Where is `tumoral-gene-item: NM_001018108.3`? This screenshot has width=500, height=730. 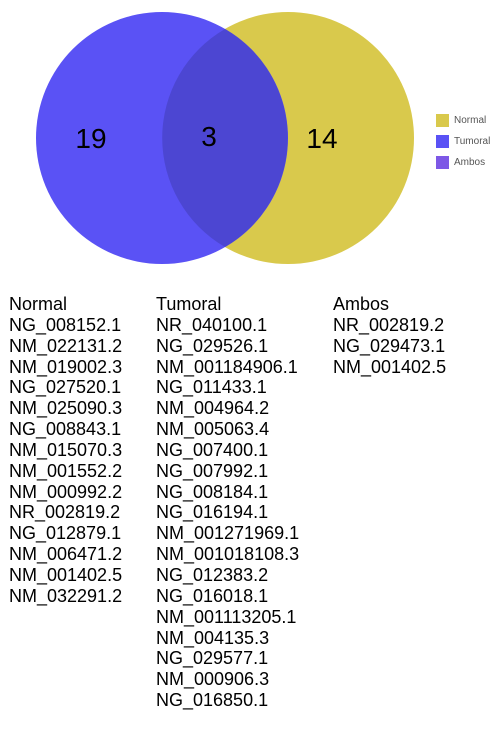
tumoral-gene-item: NM_001018108.3 is located at coordinates (228, 554).